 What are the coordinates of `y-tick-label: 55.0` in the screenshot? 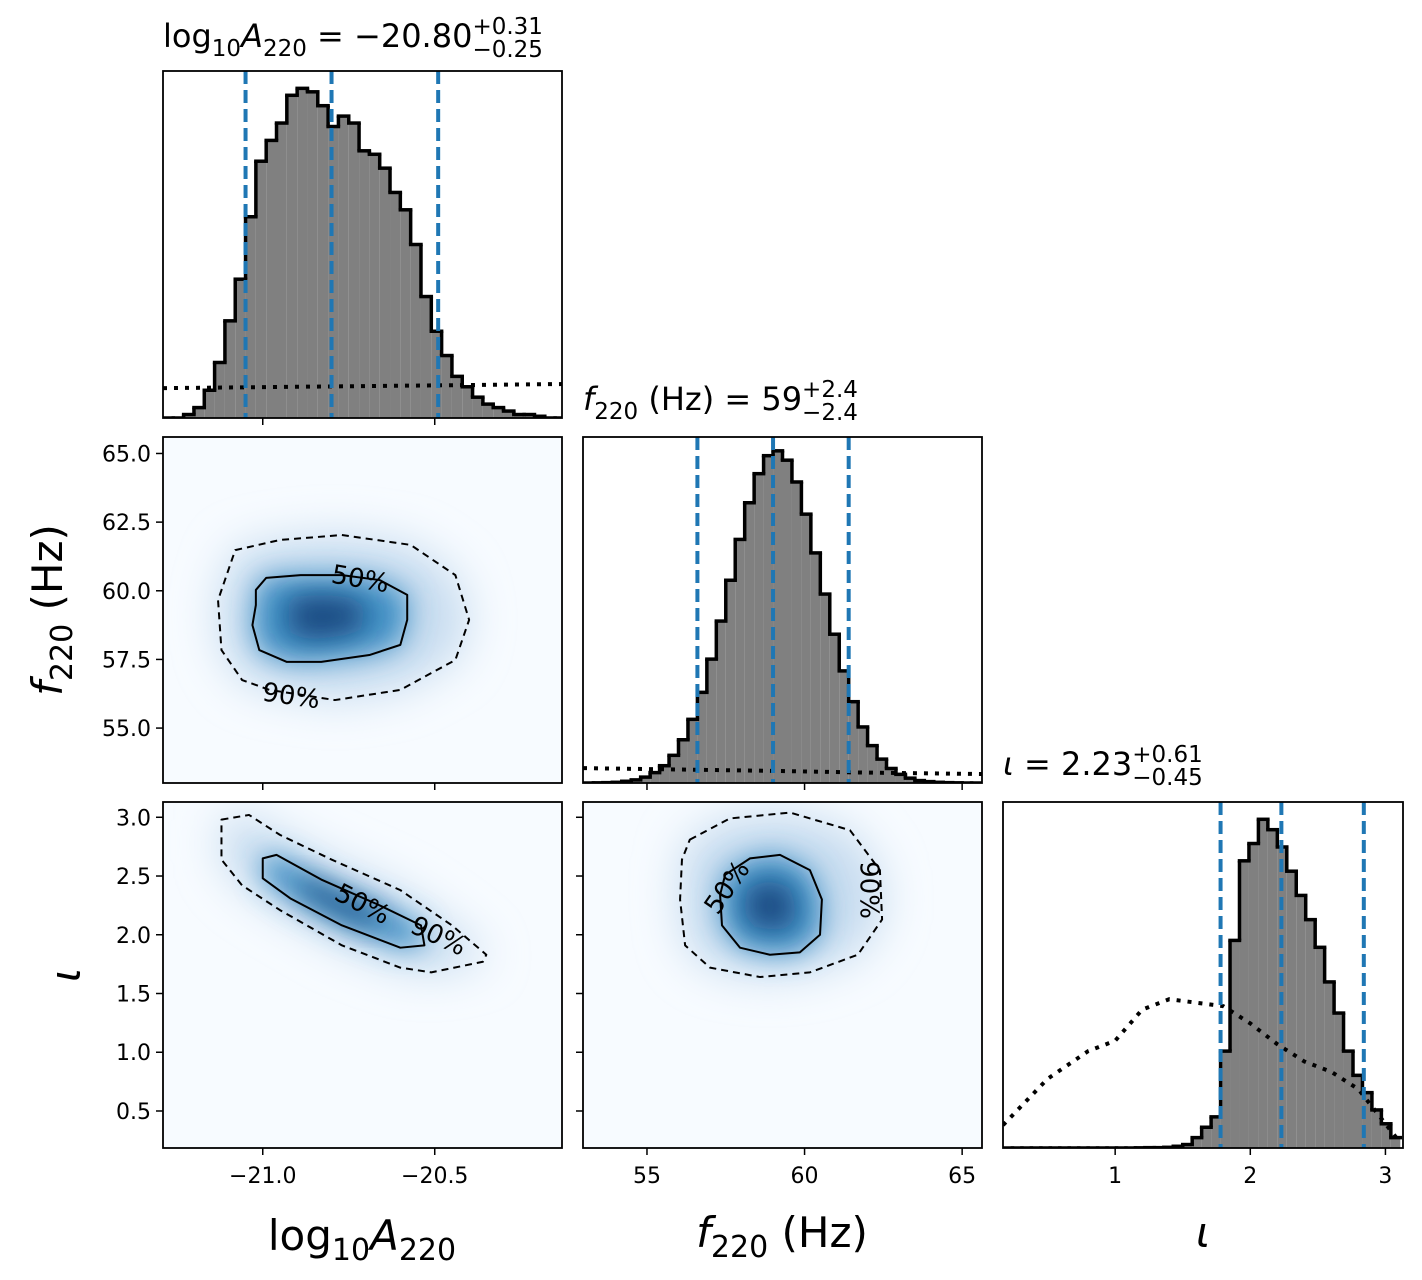 It's located at (126, 729).